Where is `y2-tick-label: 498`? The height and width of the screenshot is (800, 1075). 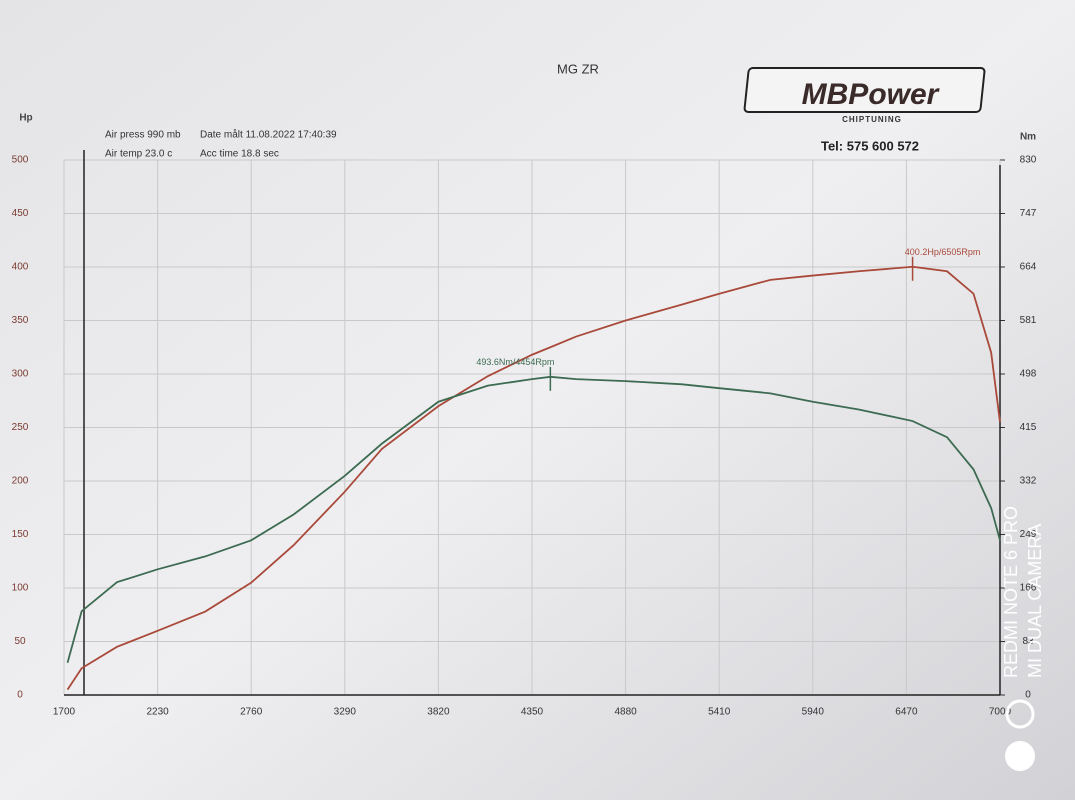 y2-tick-label: 498 is located at coordinates (1028, 374).